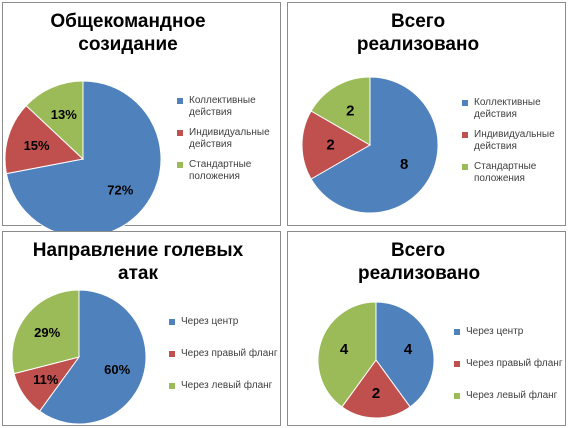 This screenshot has width=570, height=428. What do you see at coordinates (117, 369) in the screenshot?
I see `slice-data-label: 60%` at bounding box center [117, 369].